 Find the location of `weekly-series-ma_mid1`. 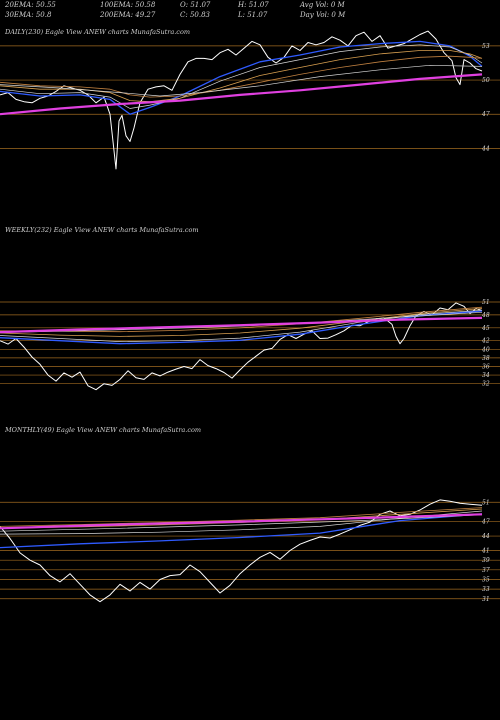

weekly-series-ma_mid1 is located at coordinates (241, 322).